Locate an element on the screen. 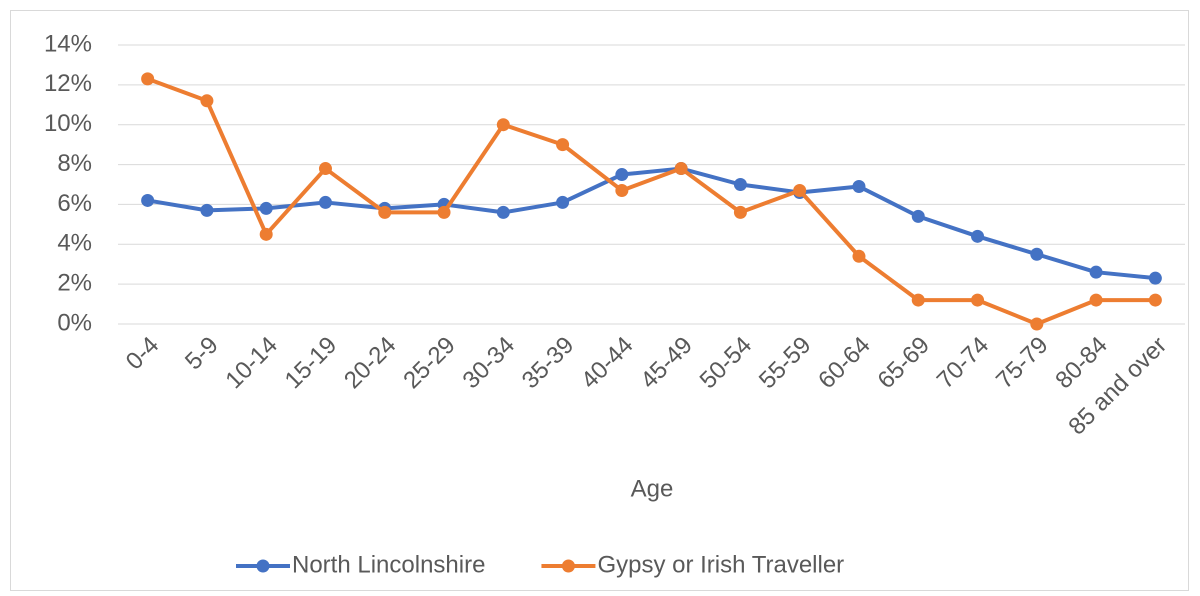 The width and height of the screenshot is (1200, 596). y-tick-label: 4% is located at coordinates (74, 243).